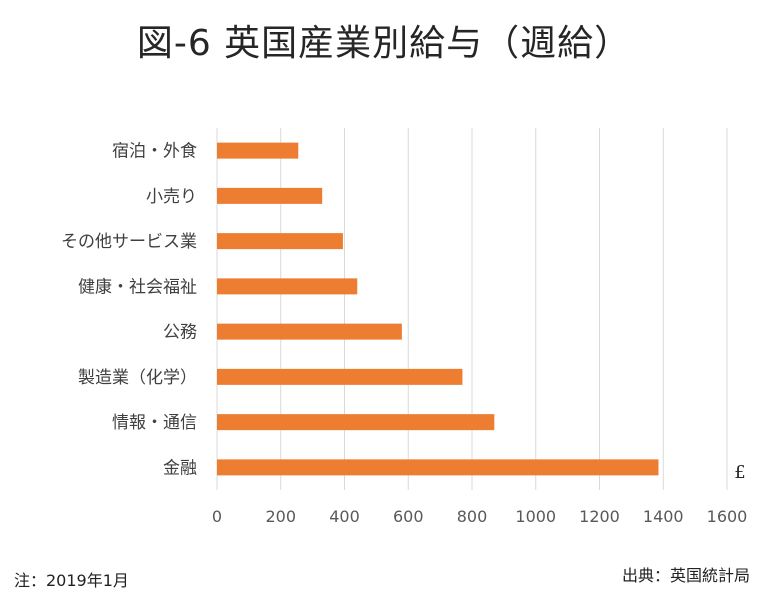 The width and height of the screenshot is (768, 600). I want to click on x-tick-label: 1600, so click(727, 516).